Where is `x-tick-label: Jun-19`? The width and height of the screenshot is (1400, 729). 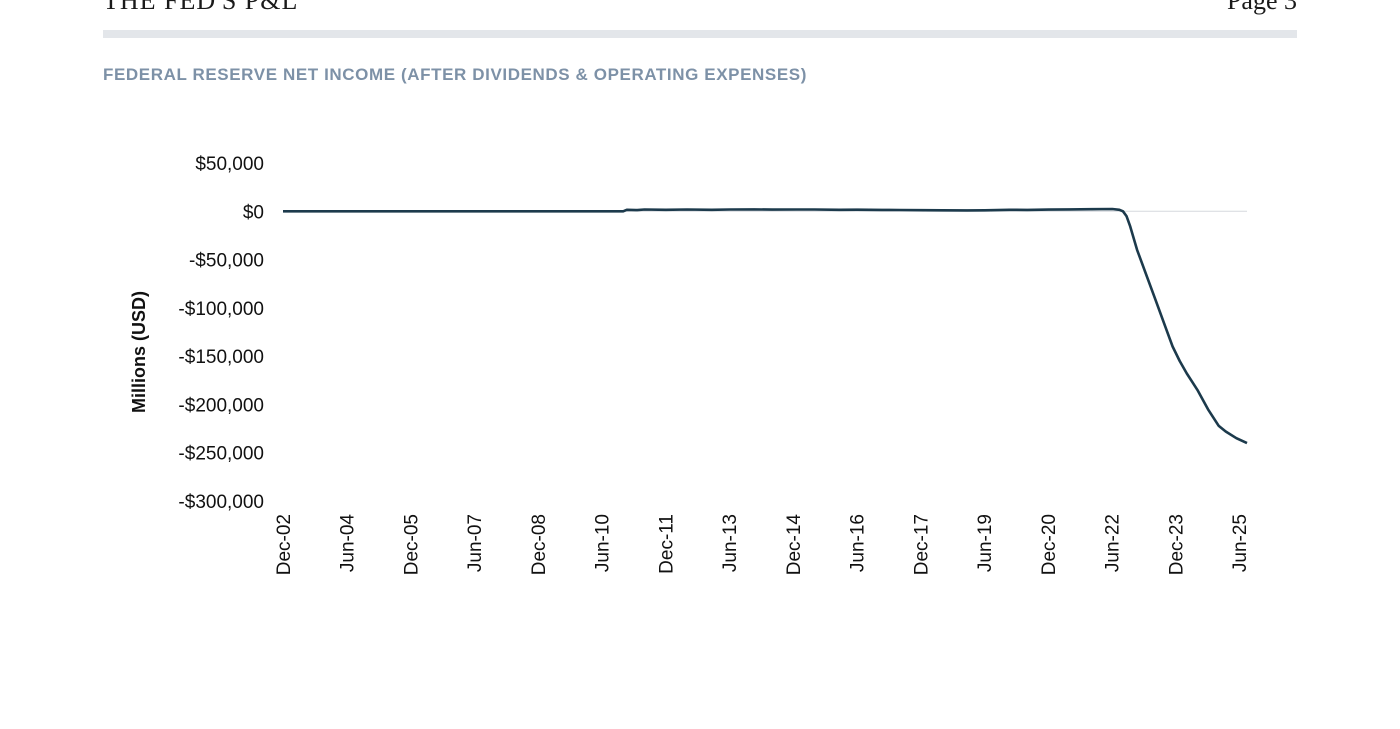 x-tick-label: Jun-19 is located at coordinates (985, 543).